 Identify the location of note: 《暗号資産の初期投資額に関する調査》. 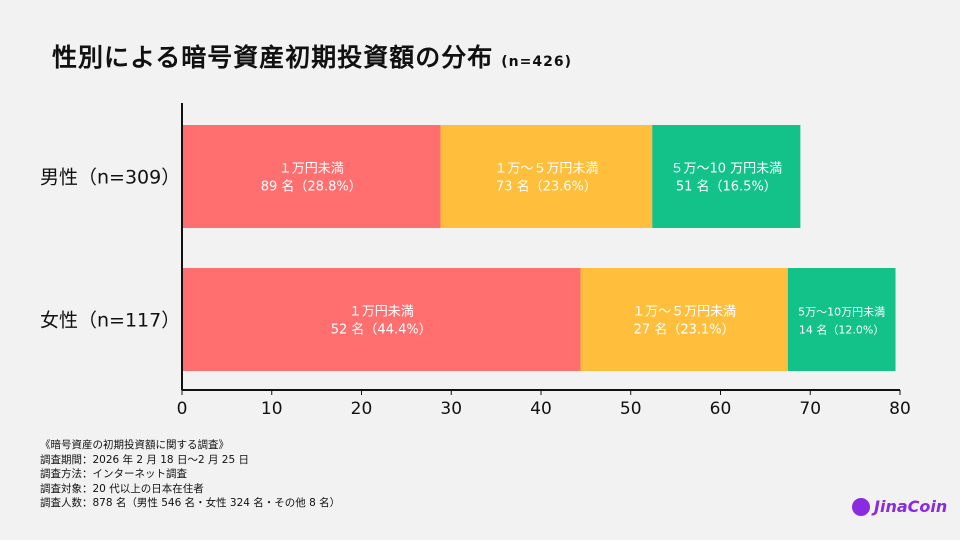
(134, 445).